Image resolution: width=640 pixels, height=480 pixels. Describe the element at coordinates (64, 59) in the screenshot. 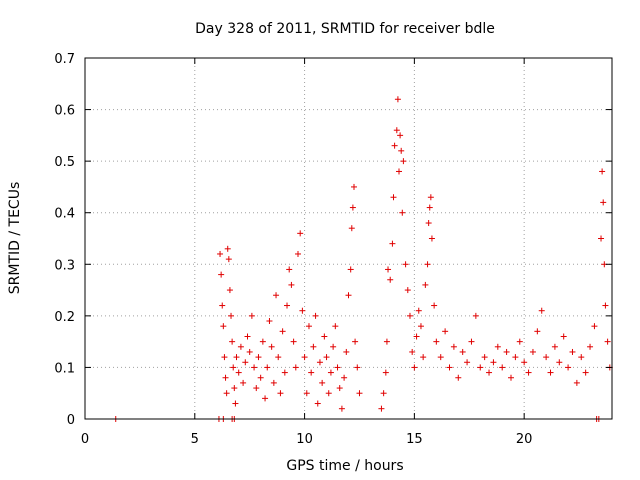

I see `y-tick-label: 0.7` at that location.